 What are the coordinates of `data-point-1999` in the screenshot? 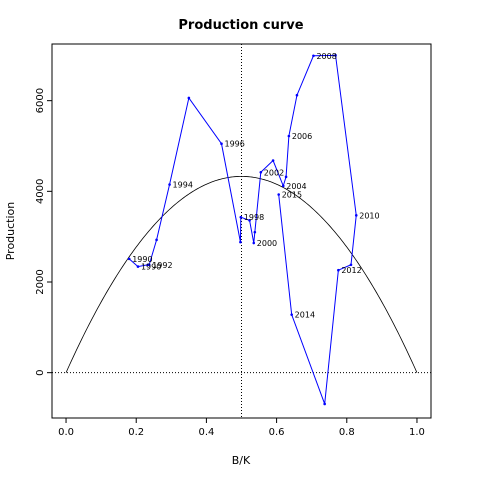 It's located at (249, 220).